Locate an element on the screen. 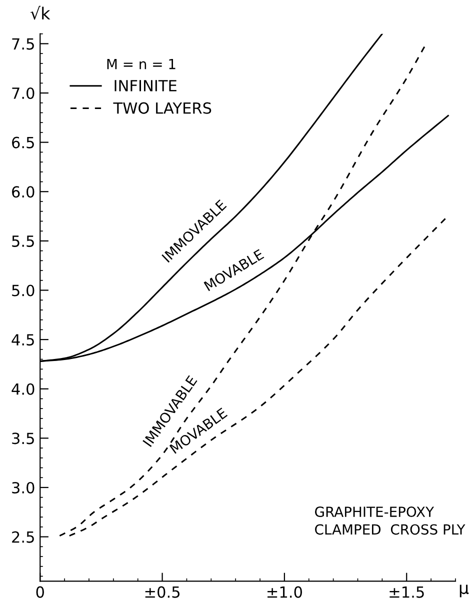  legend-title: M = n = 1 is located at coordinates (141, 64).